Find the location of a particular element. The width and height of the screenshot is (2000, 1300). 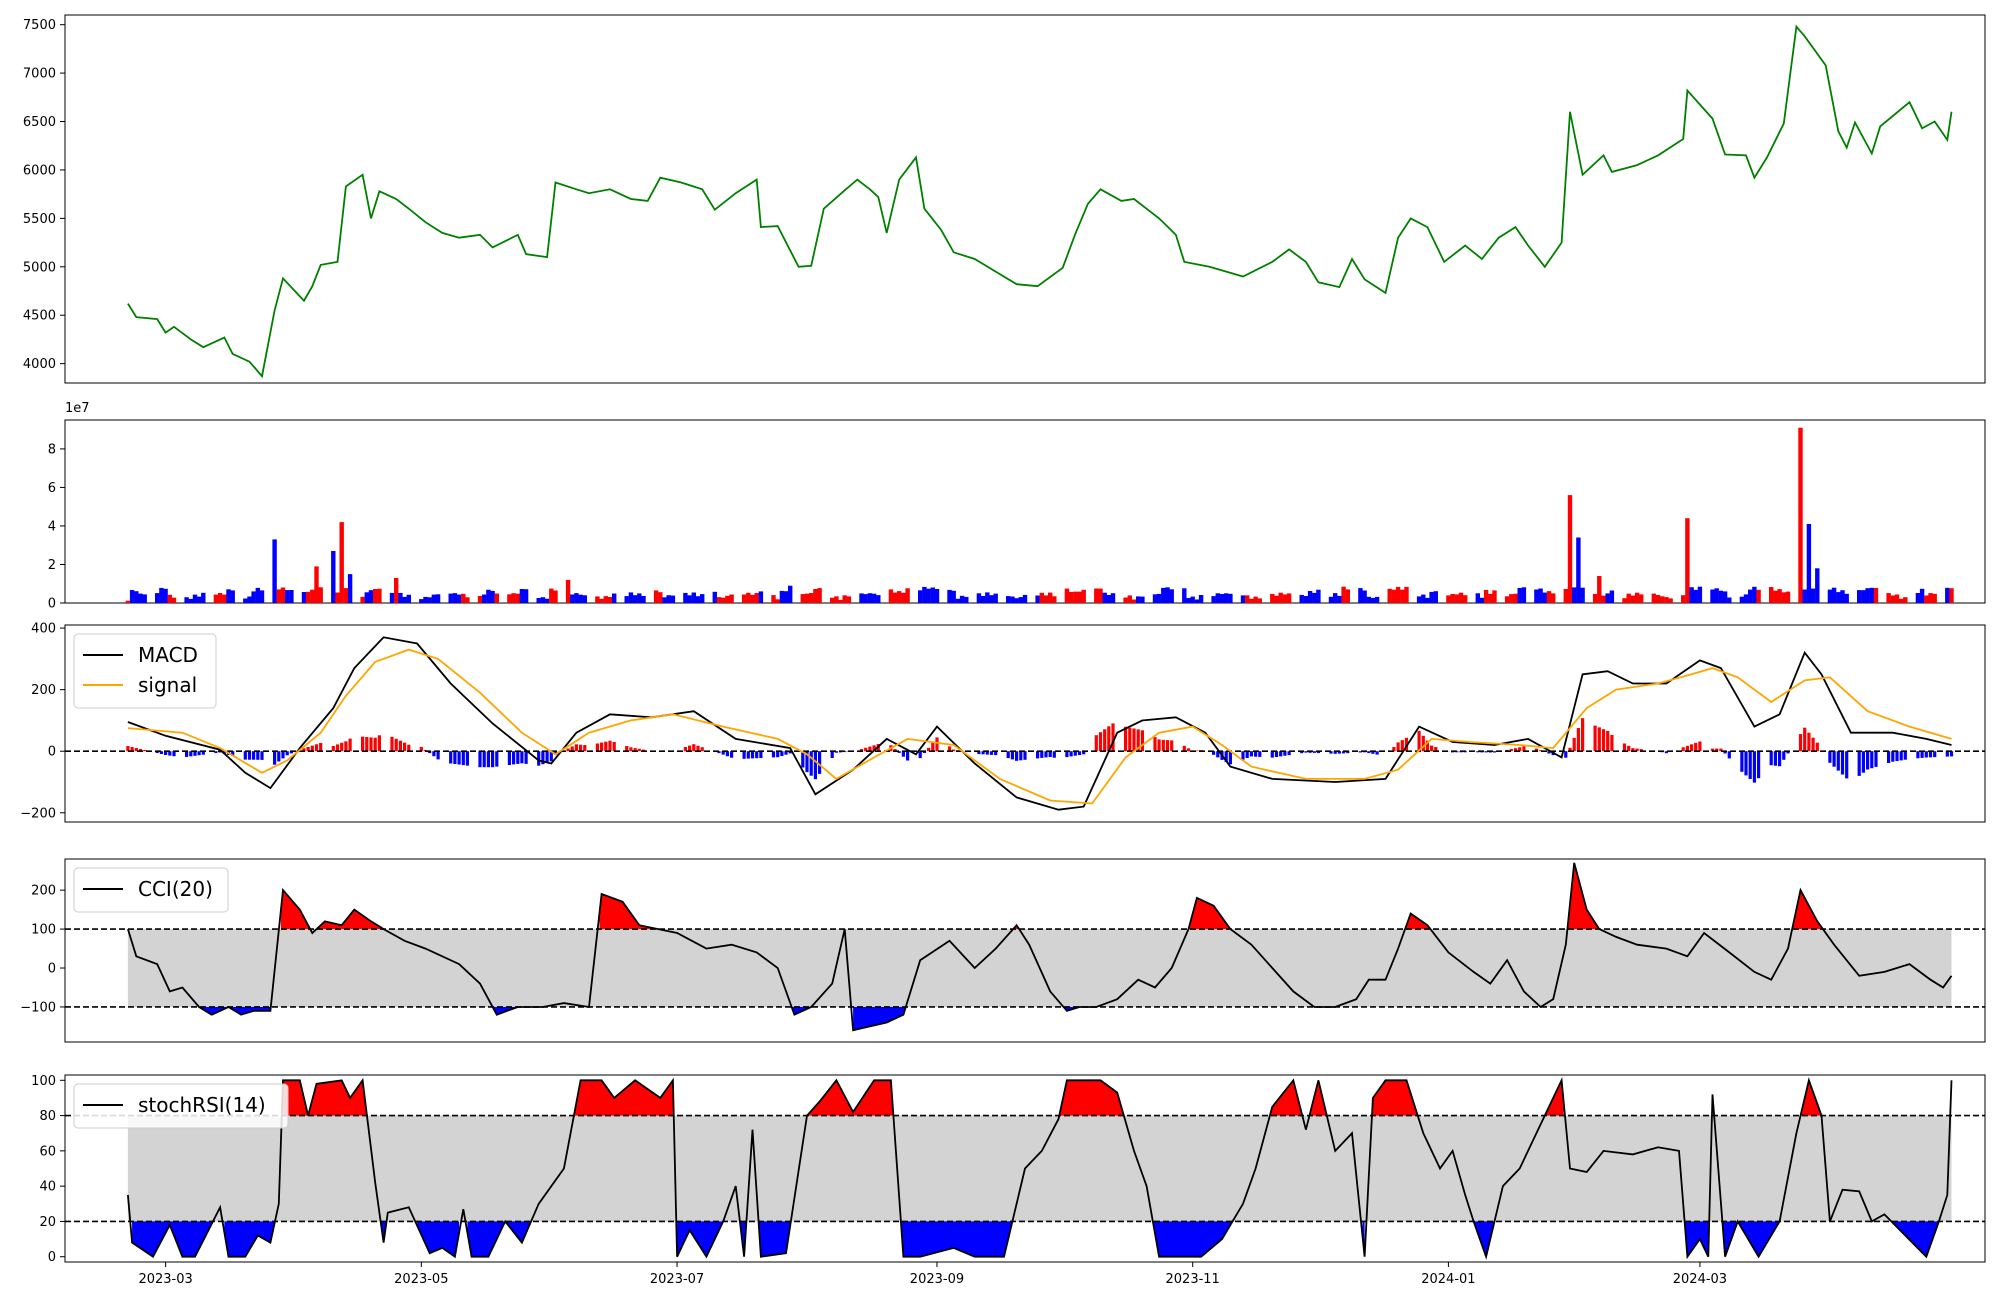

macd-frame is located at coordinates (1025, 723).